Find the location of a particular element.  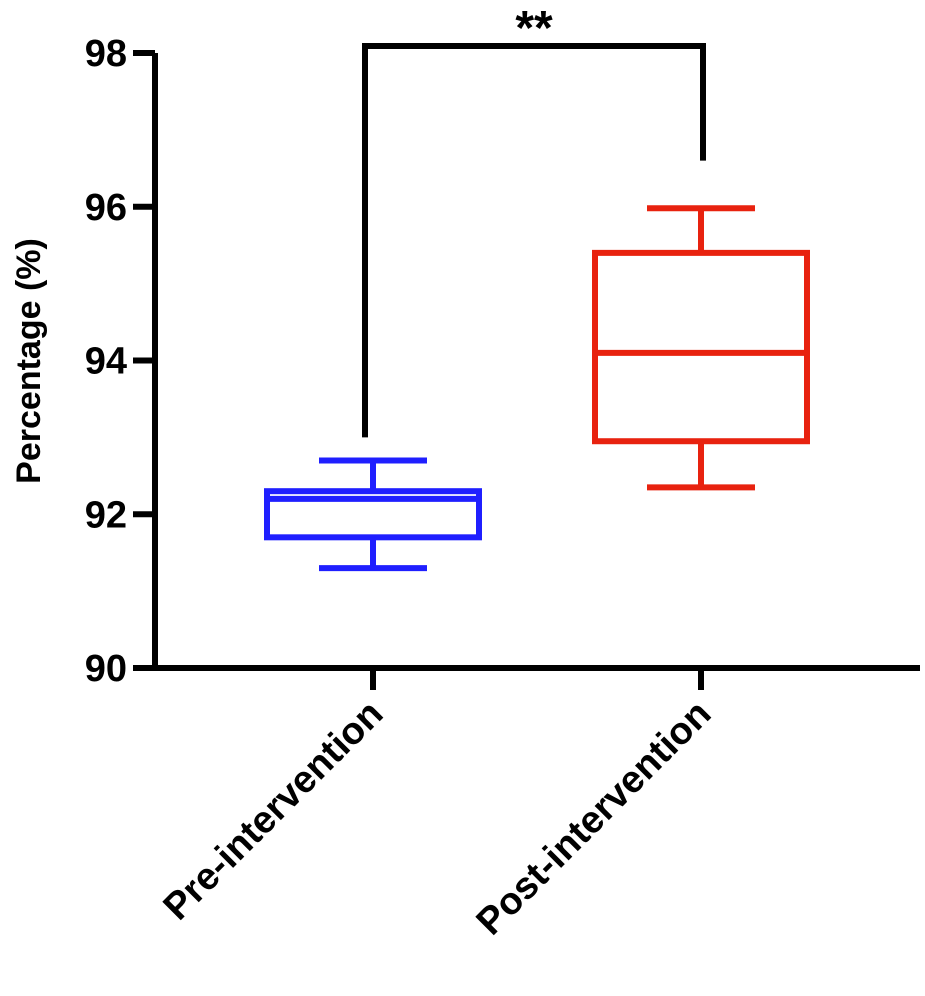

iqr-box is located at coordinates (701, 347).